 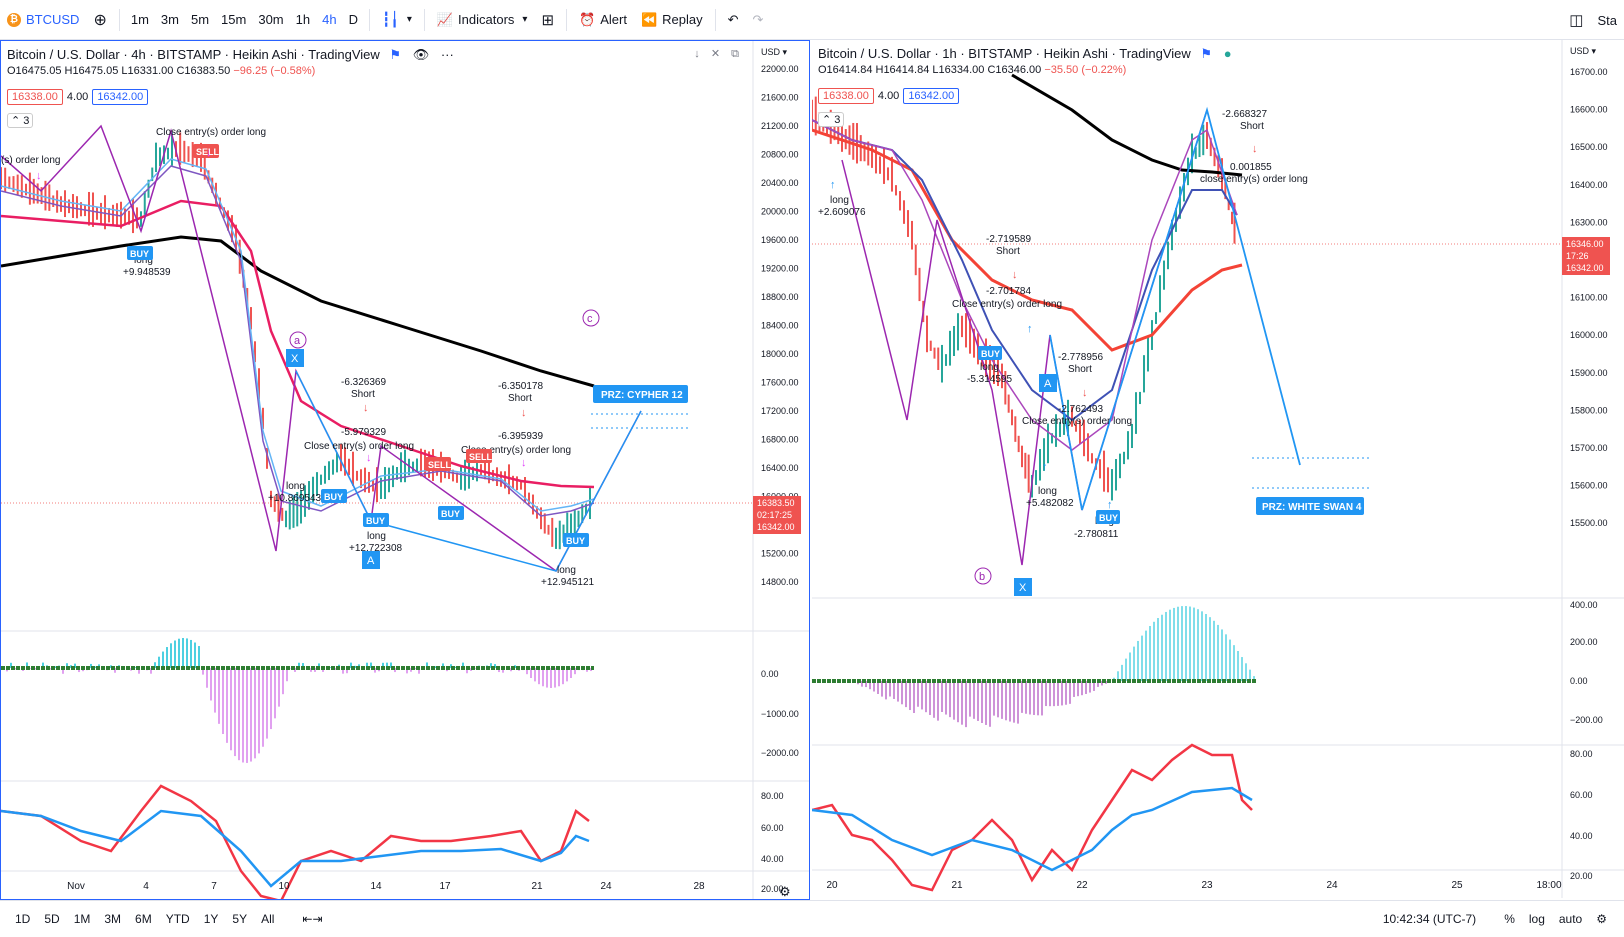 What do you see at coordinates (312, 918) in the screenshot?
I see `date-range-icon: ⇤⇥` at bounding box center [312, 918].